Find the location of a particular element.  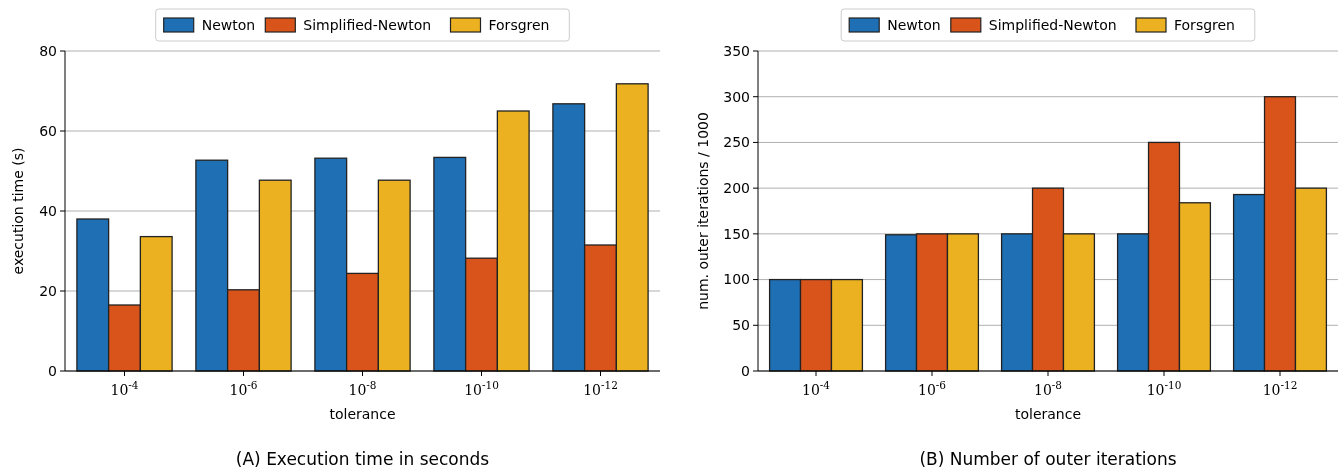

y-tick-label: 80 is located at coordinates (48, 50).